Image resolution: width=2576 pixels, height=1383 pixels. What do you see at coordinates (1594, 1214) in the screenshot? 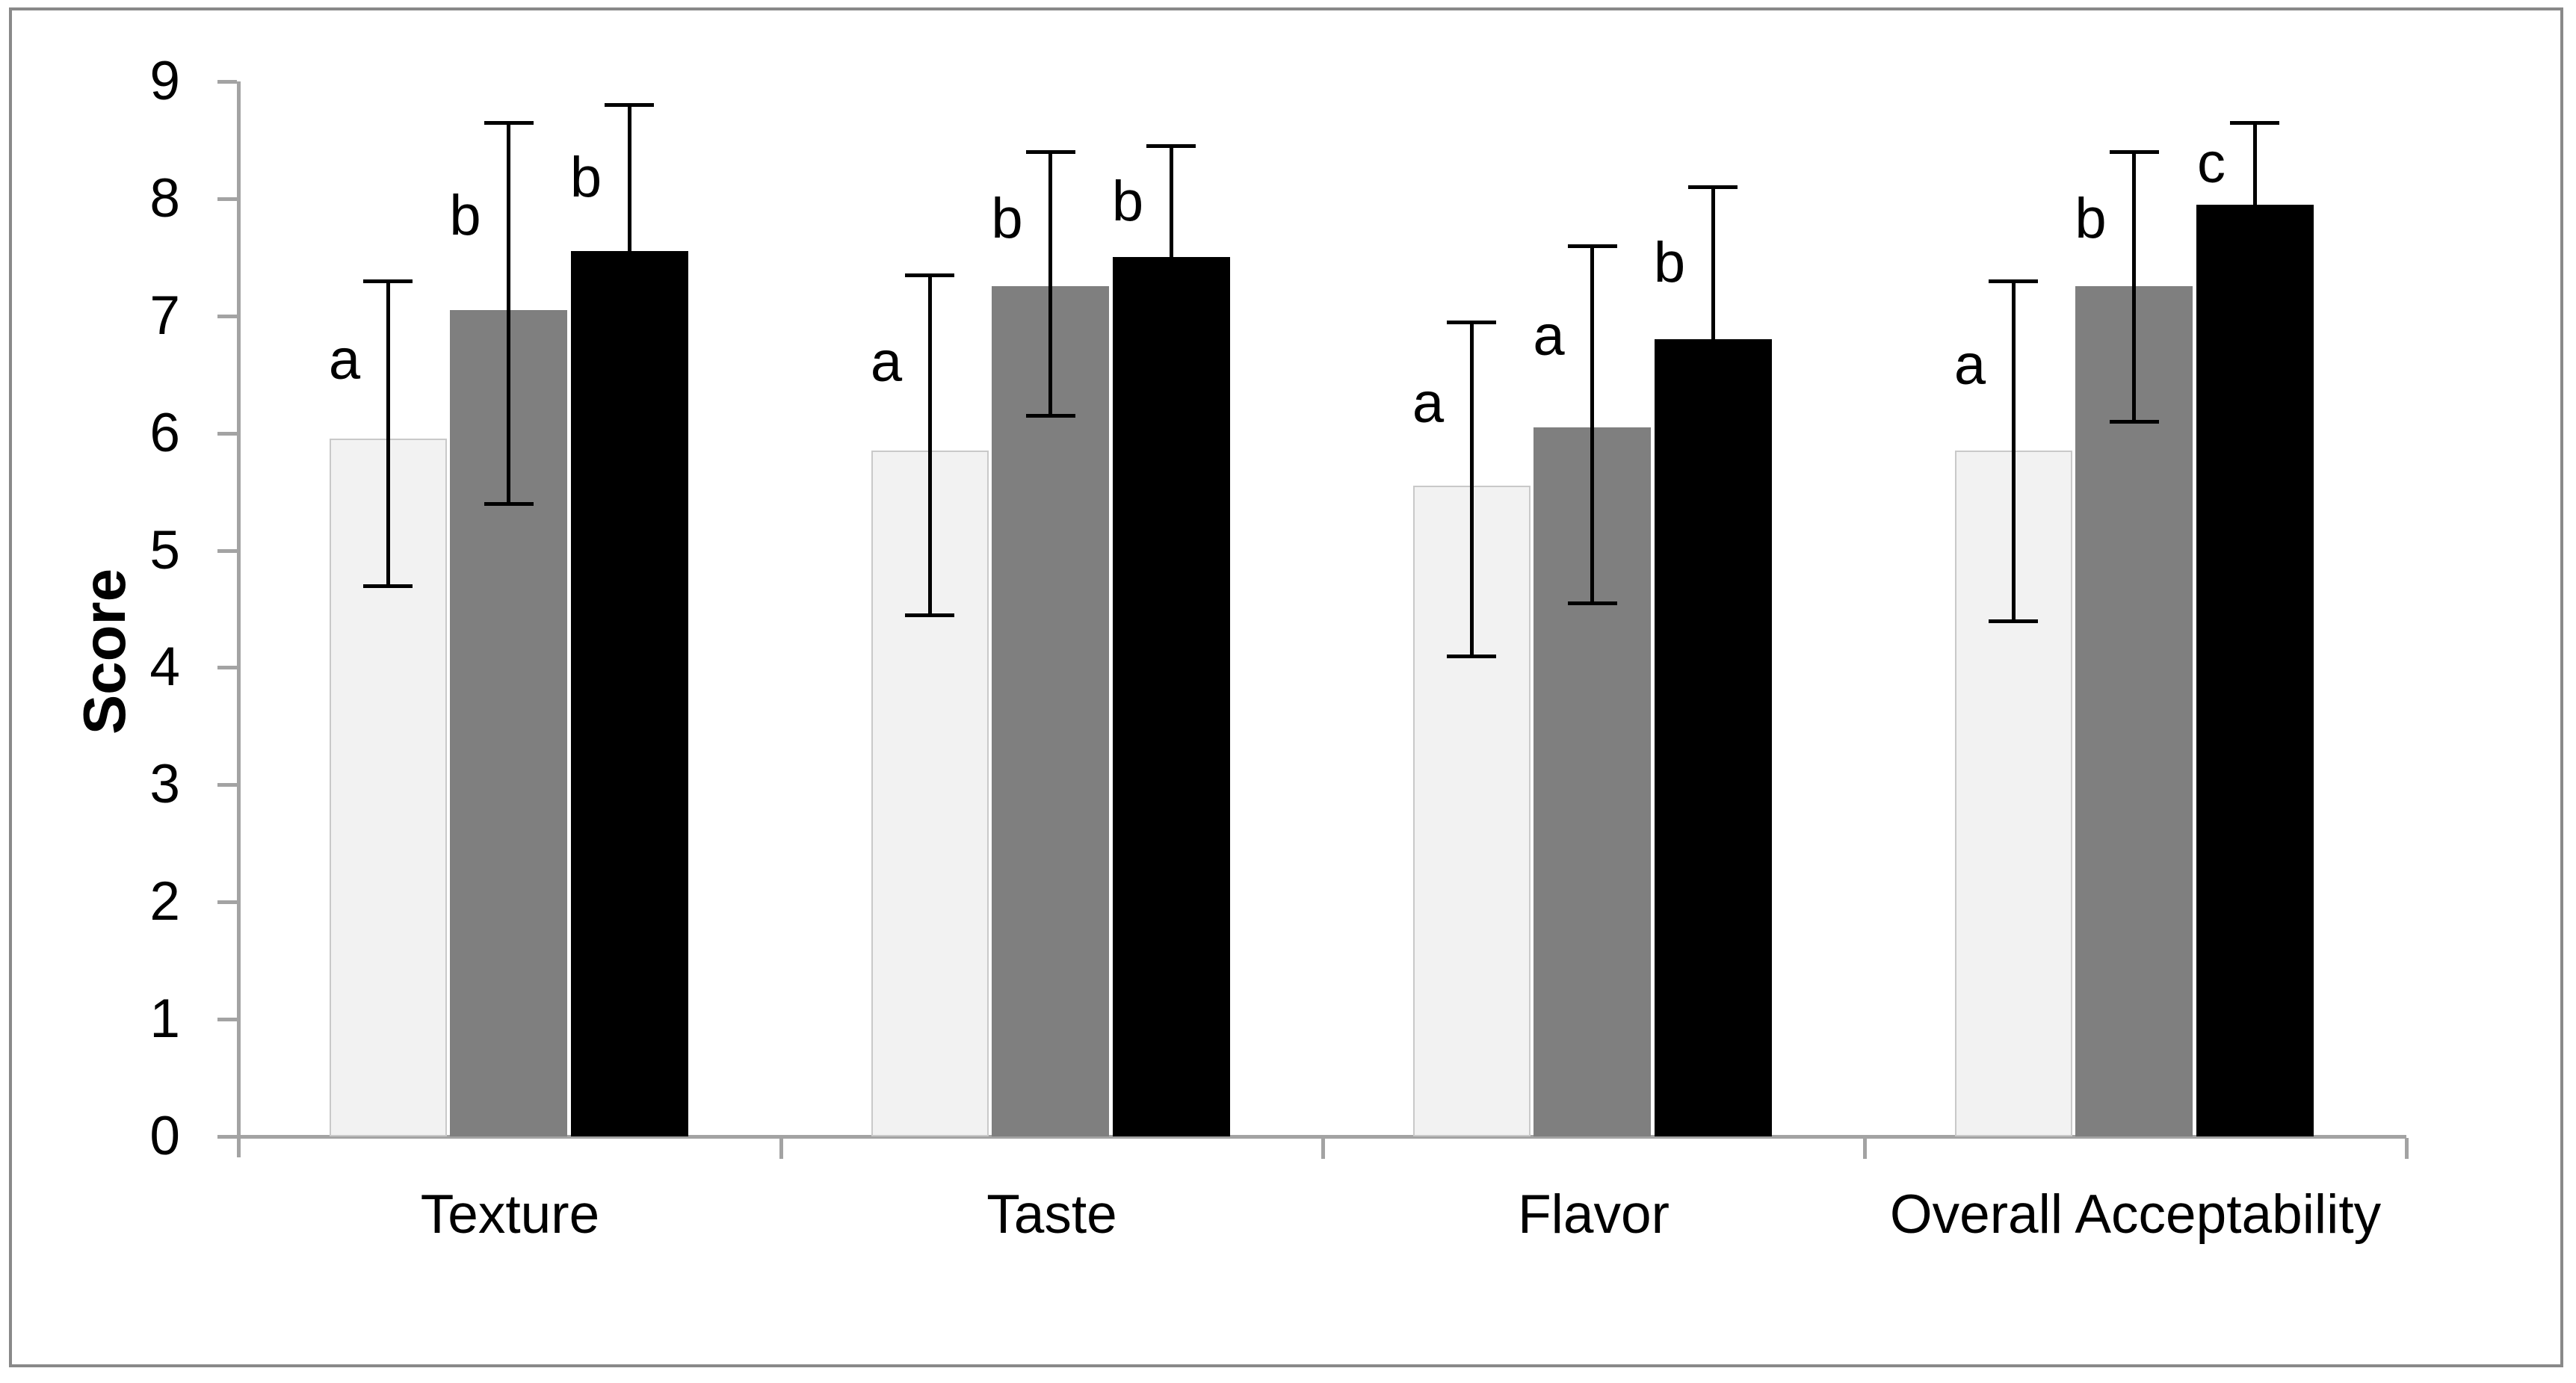
I see `category-label-flavor: Flavor` at bounding box center [1594, 1214].